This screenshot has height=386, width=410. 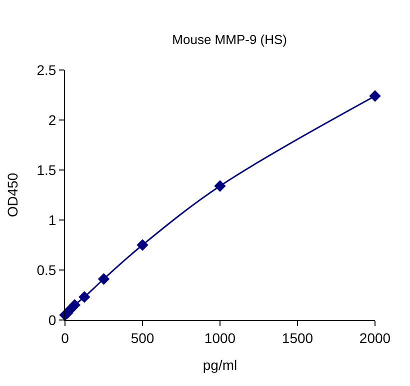 What do you see at coordinates (142, 338) in the screenshot?
I see `x-tick-label: 500` at bounding box center [142, 338].